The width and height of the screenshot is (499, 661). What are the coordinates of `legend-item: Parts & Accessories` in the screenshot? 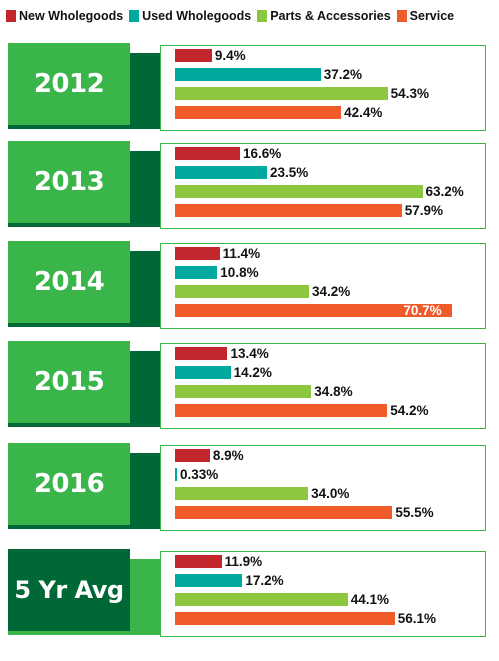 It's located at (324, 16).